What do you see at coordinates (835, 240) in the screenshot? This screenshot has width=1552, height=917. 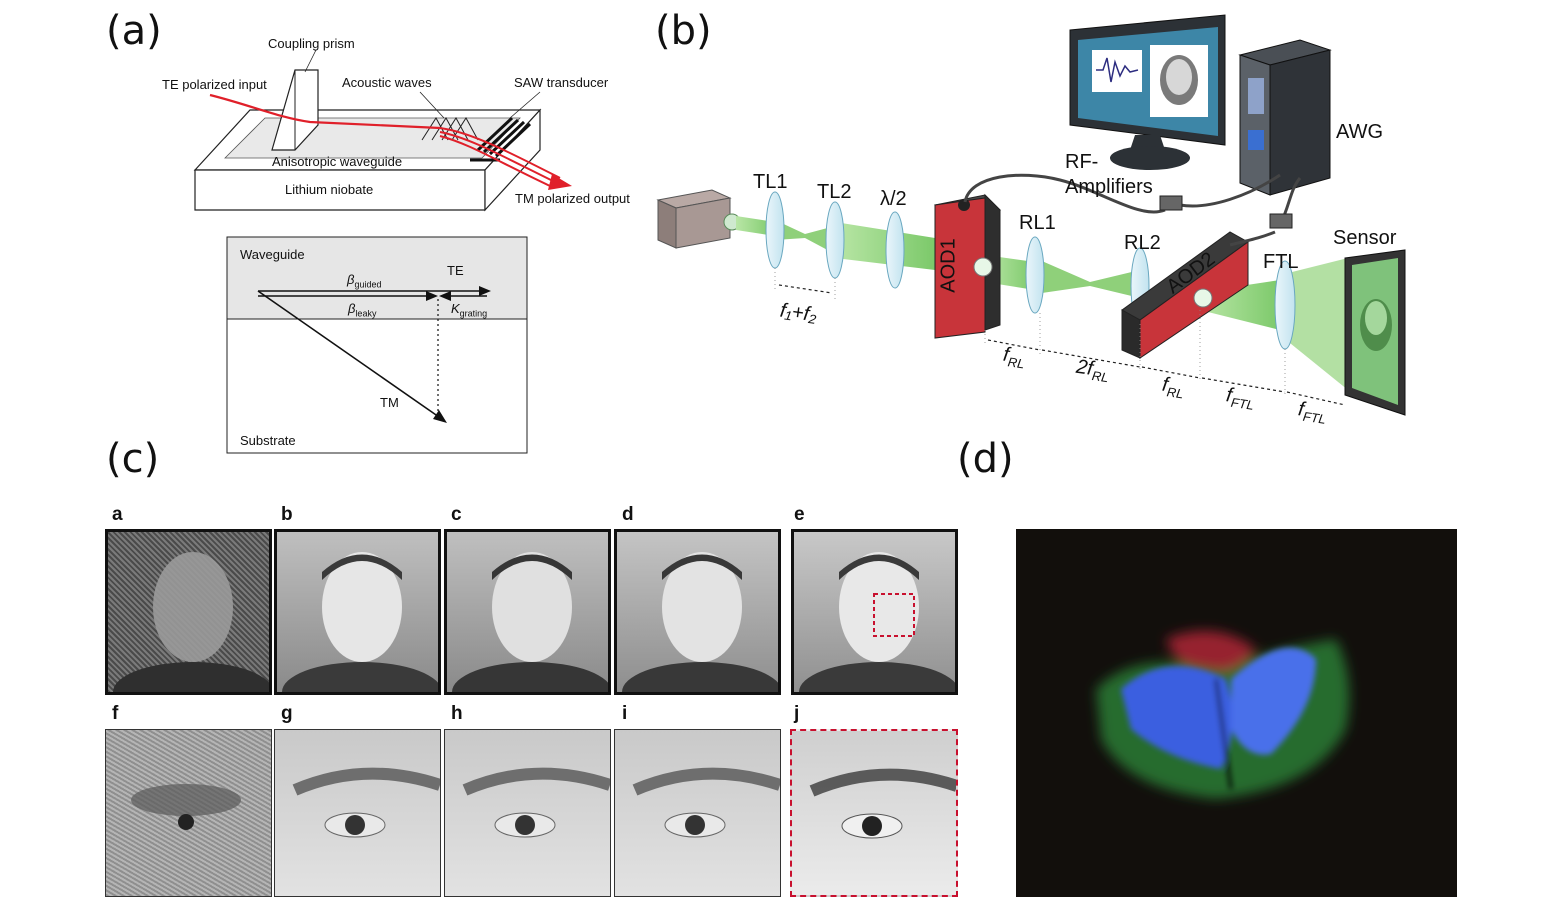 I see `lens-tl2` at bounding box center [835, 240].